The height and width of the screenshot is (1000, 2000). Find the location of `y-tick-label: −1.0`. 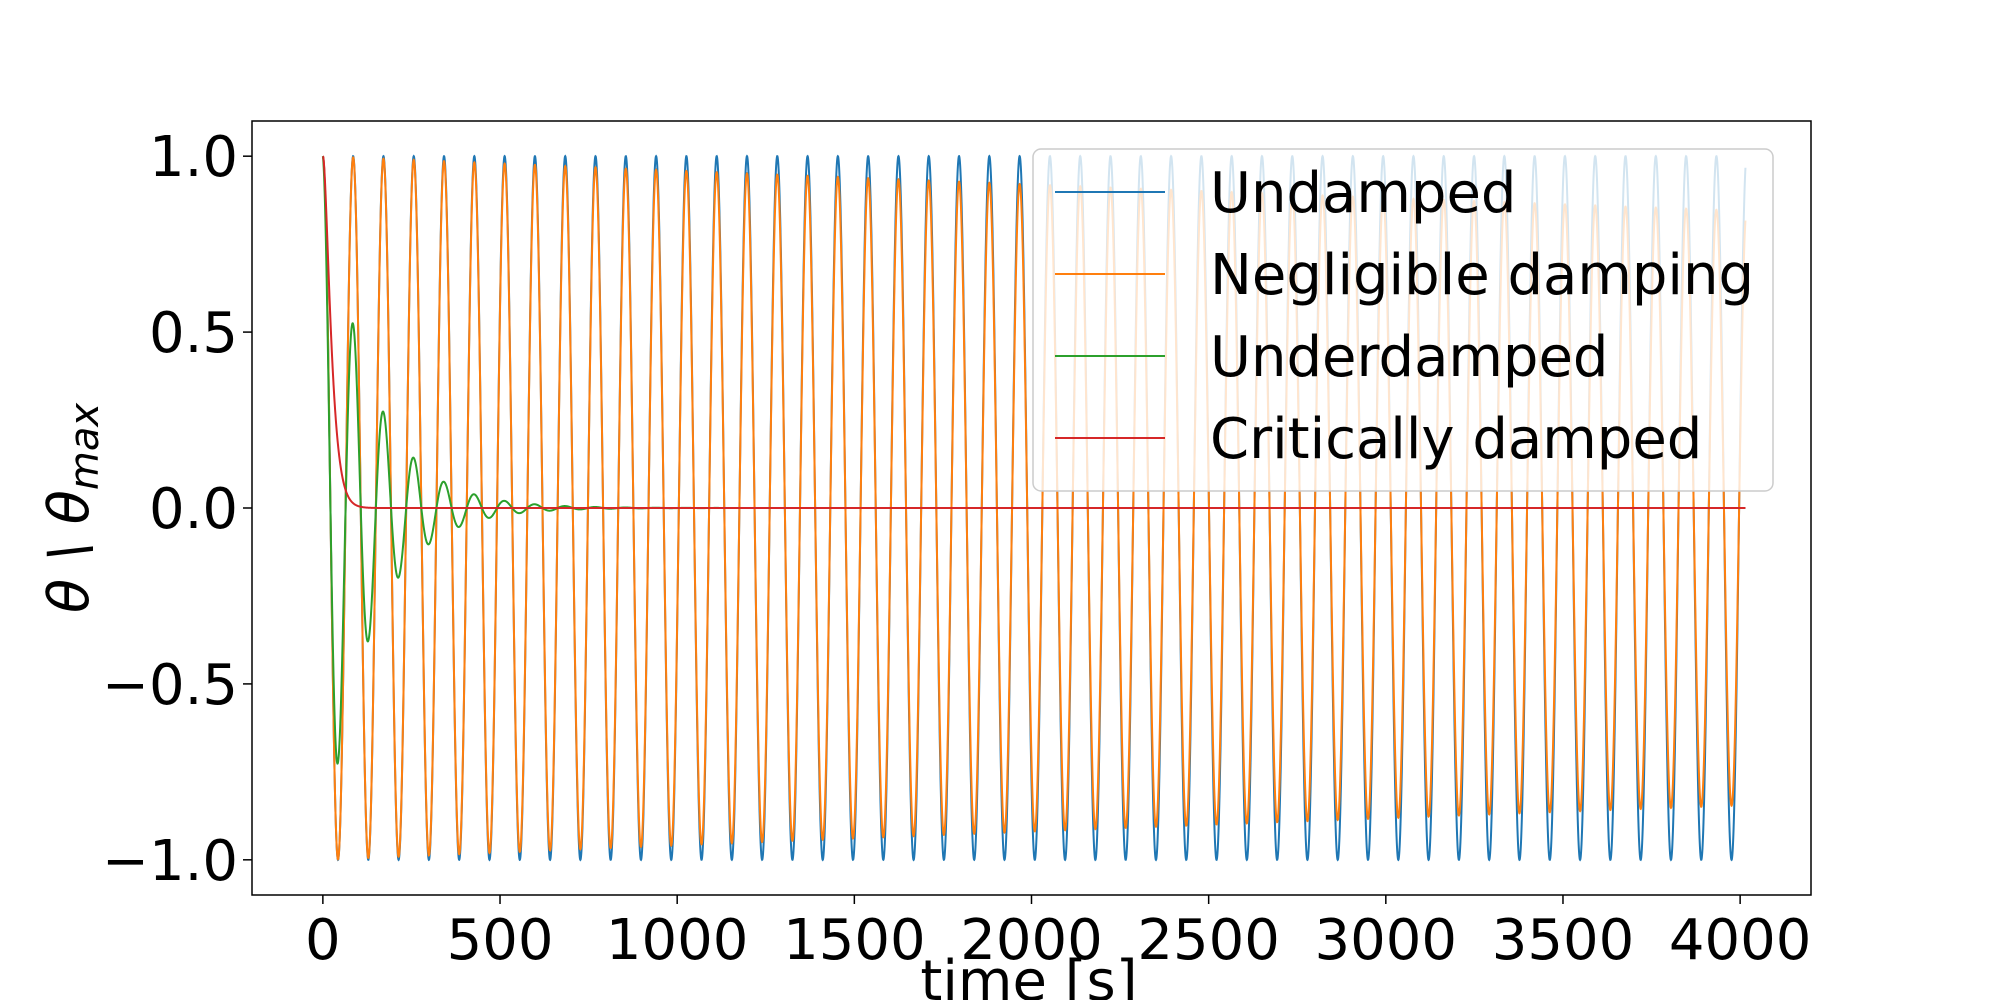

y-tick-label: −1.0 is located at coordinates (170, 861).